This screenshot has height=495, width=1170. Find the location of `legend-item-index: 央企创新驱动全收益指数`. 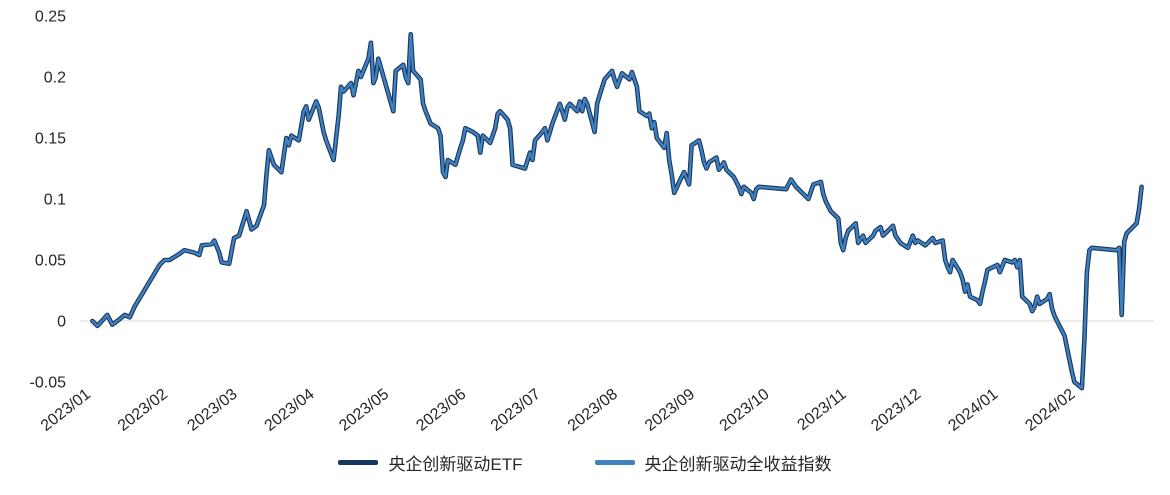

legend-item-index: 央企创新驱动全收益指数 is located at coordinates (713, 462).